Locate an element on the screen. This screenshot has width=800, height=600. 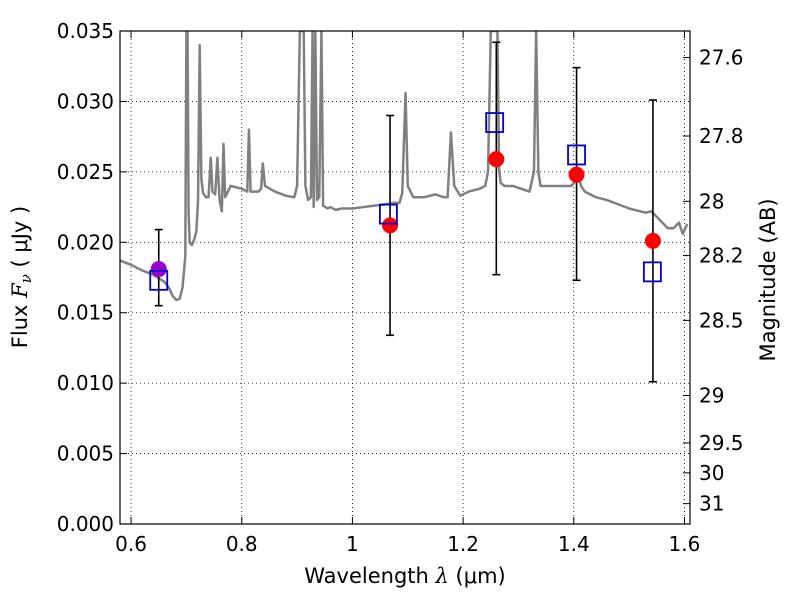
y-tick-label: 0.005 is located at coordinates (85, 454).